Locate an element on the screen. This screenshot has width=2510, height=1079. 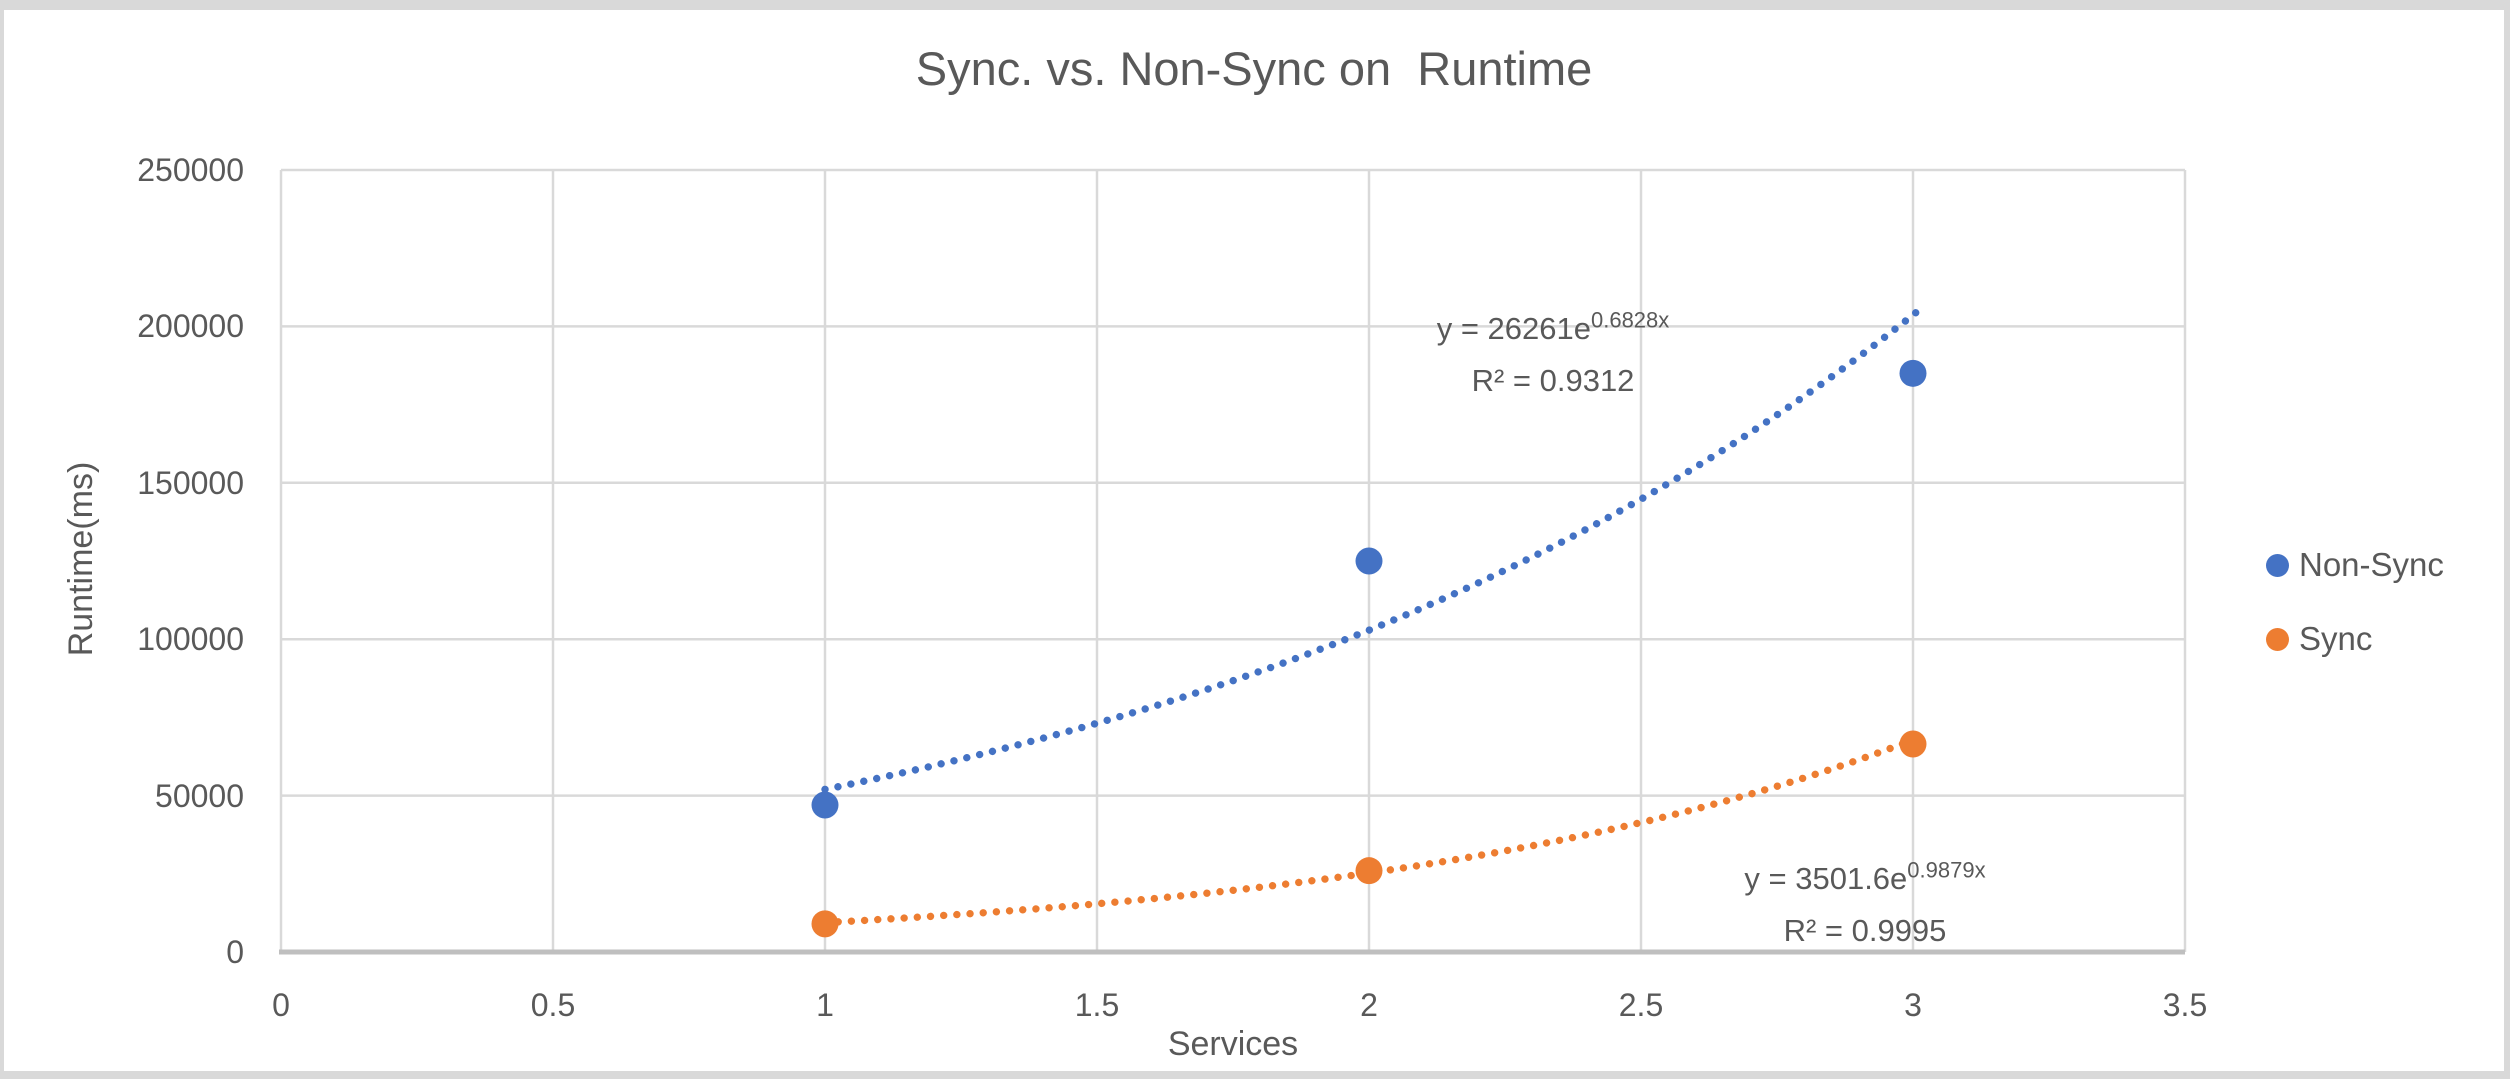
x-tick-label: 3 is located at coordinates (1913, 1005).